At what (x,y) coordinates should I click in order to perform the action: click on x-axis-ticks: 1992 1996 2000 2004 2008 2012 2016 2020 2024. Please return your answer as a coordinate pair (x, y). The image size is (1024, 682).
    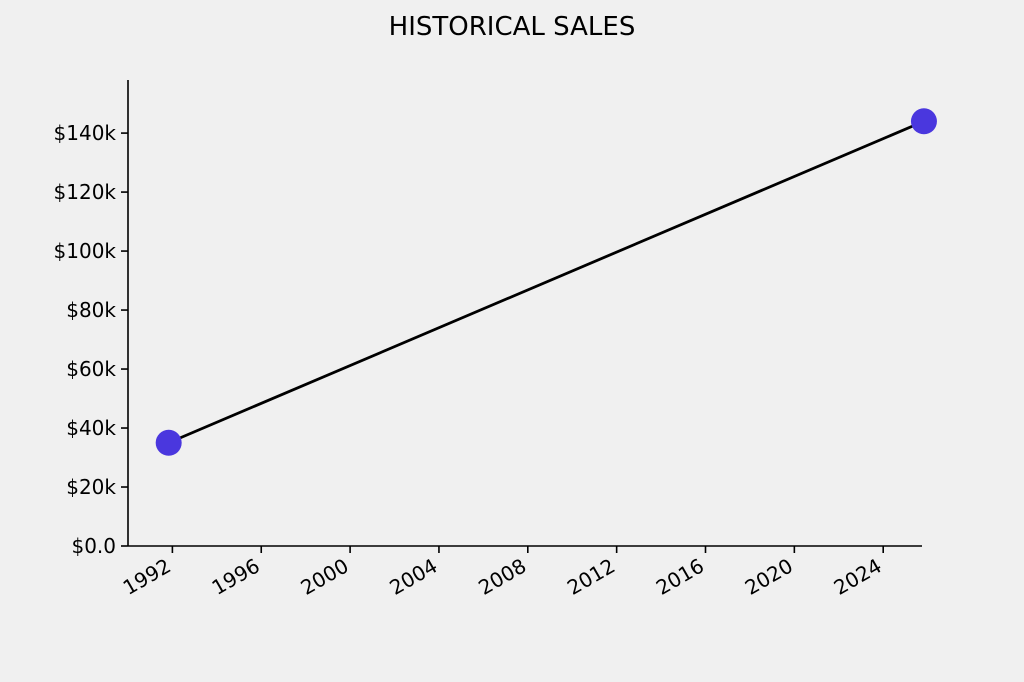
    Looking at the image, I should click on (502, 573).